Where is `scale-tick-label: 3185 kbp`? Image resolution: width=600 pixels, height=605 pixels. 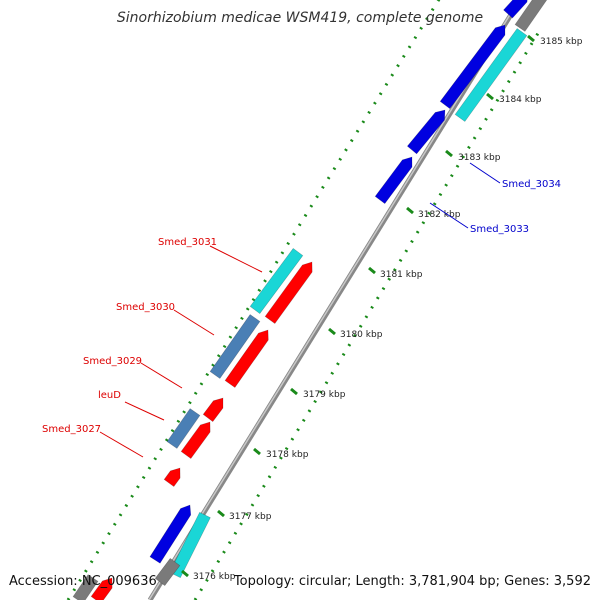 scale-tick-label: 3185 kbp is located at coordinates (561, 42).